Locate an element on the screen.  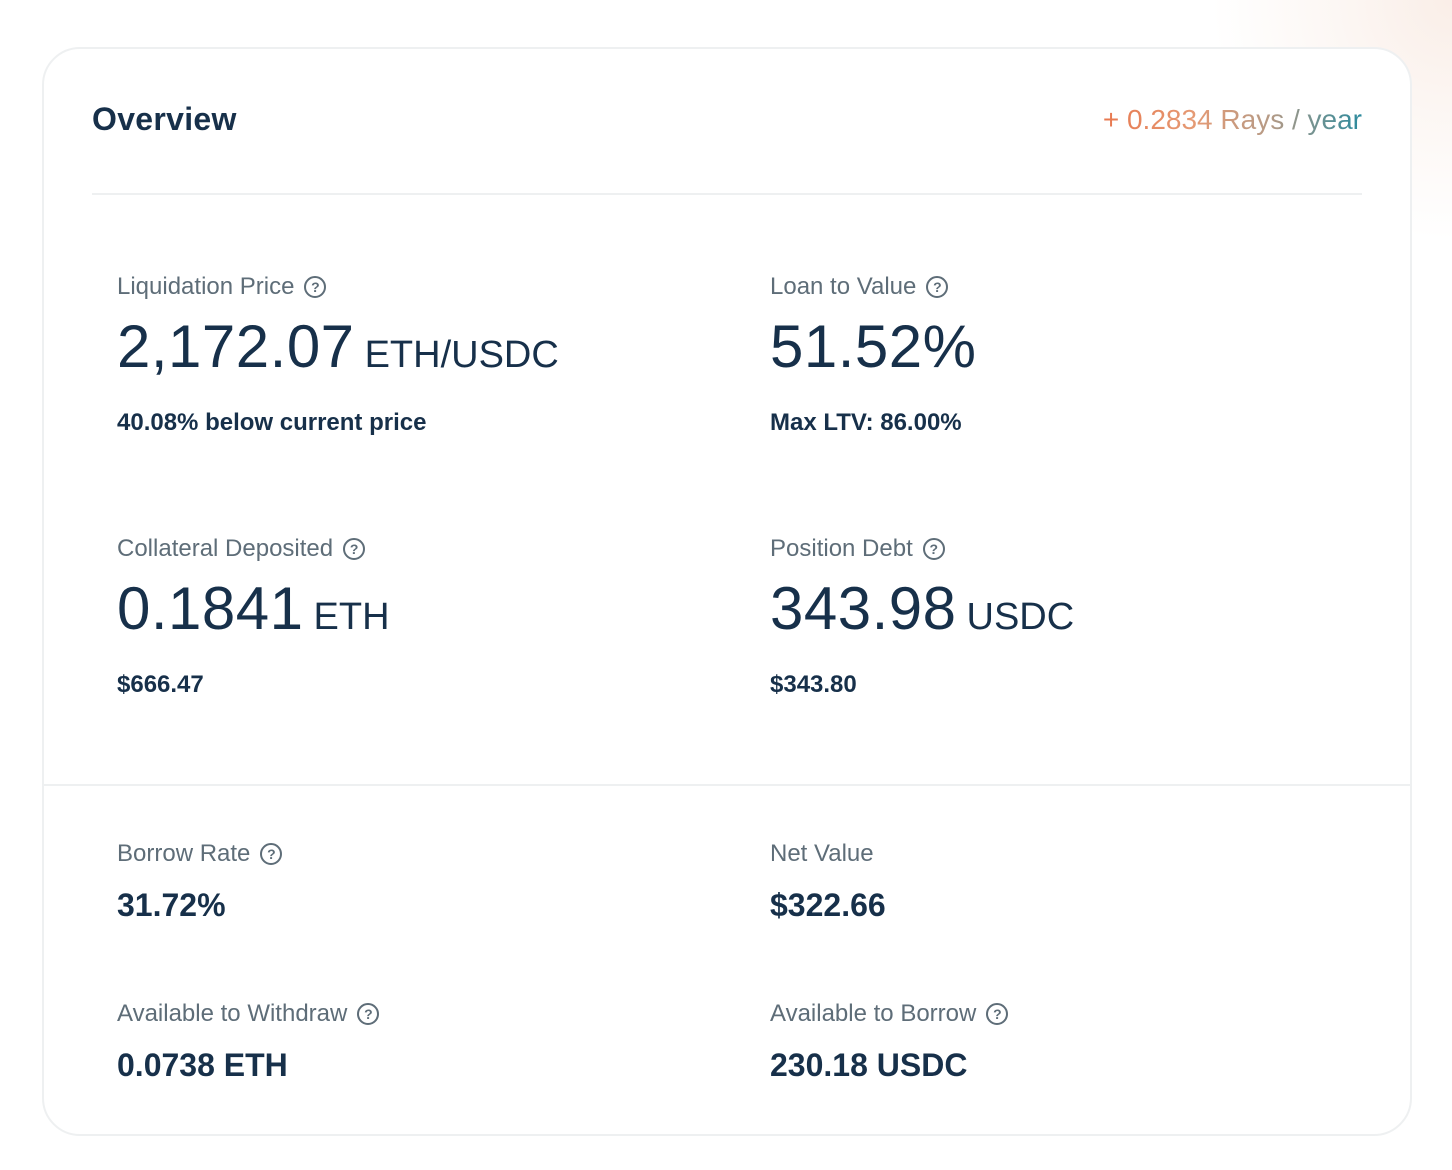
detail-label: Available to Withdraw is located at coordinates (232, 1013).